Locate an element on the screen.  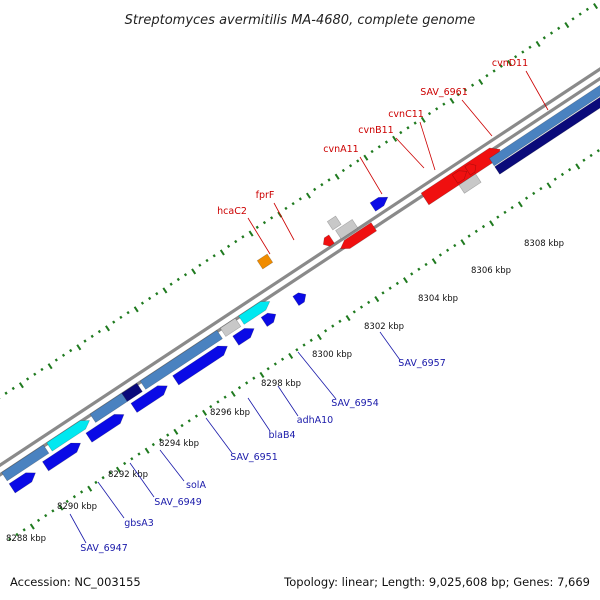
gene-label: blaB4 is located at coordinates (281, 435).